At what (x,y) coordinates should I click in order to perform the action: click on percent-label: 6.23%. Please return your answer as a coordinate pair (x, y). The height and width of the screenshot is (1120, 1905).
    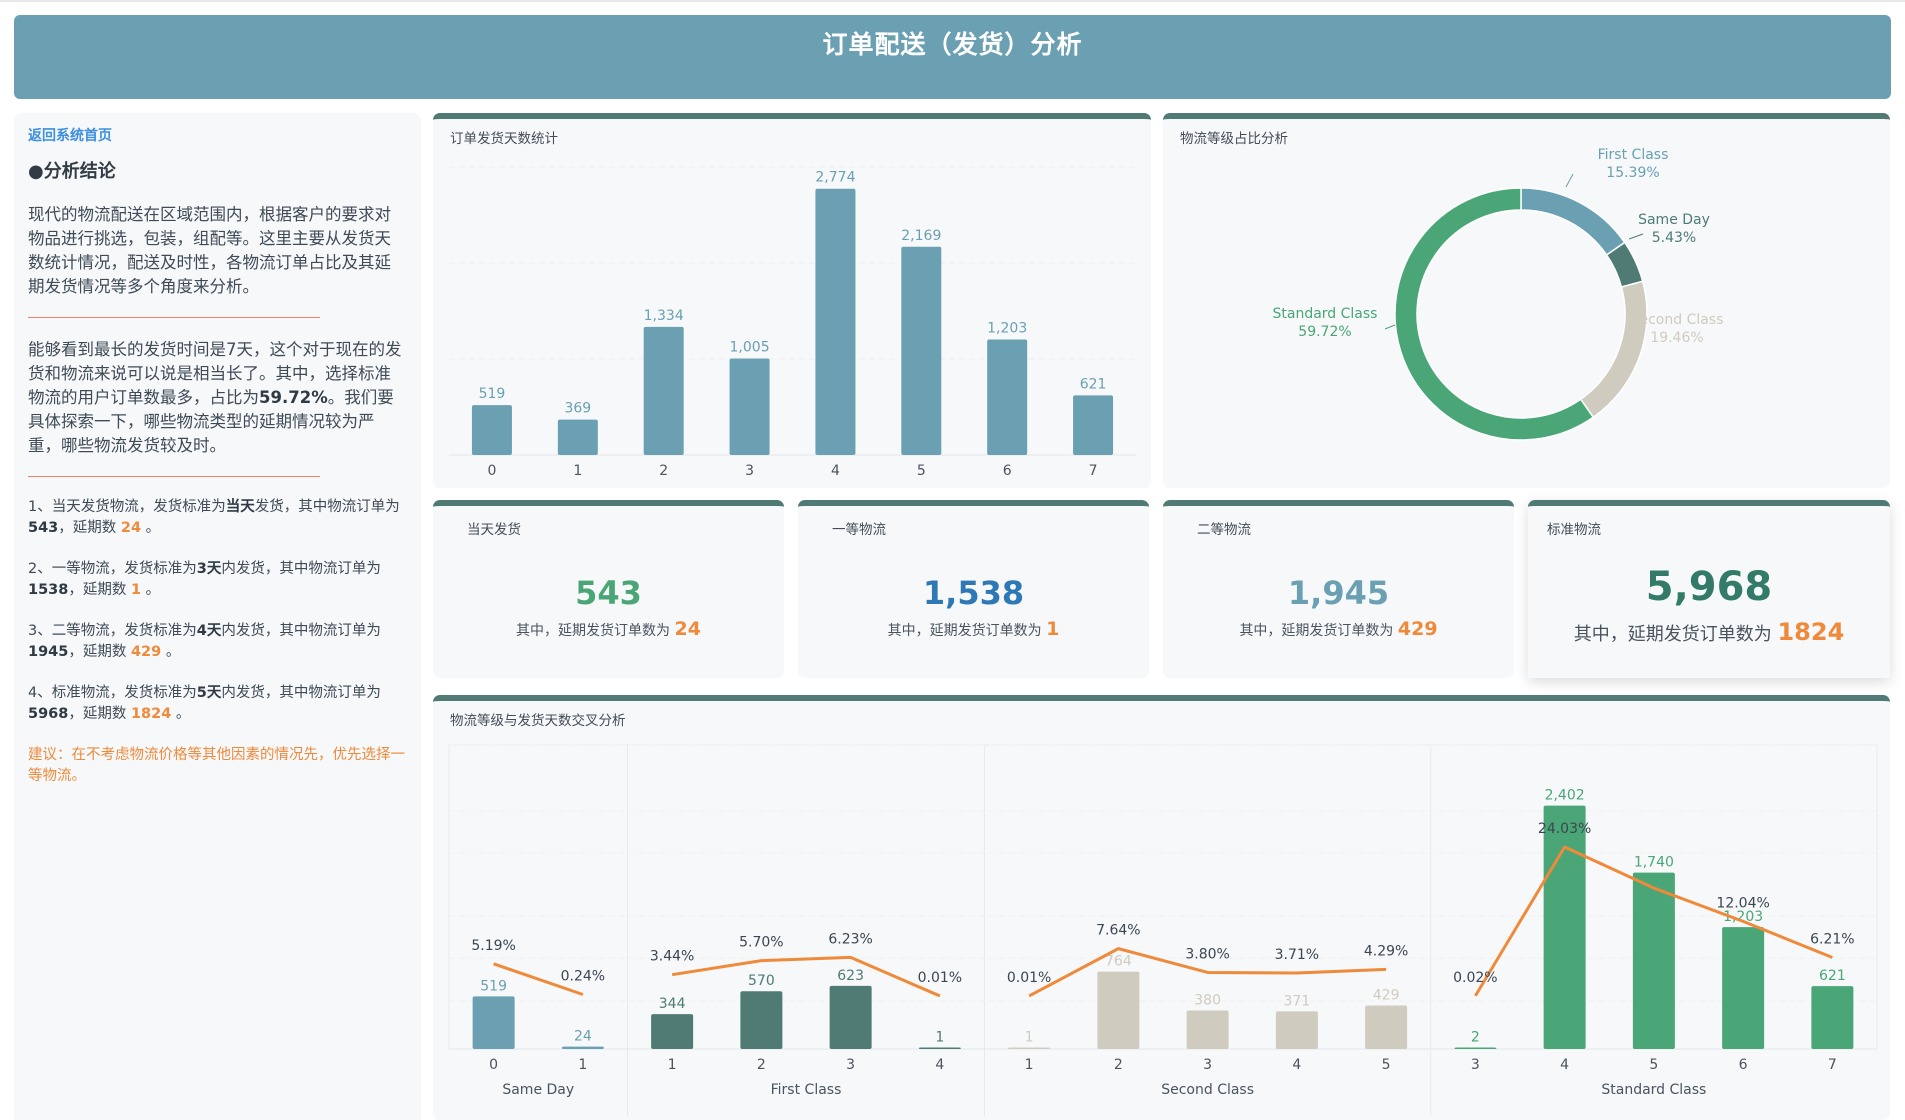
    Looking at the image, I should click on (850, 939).